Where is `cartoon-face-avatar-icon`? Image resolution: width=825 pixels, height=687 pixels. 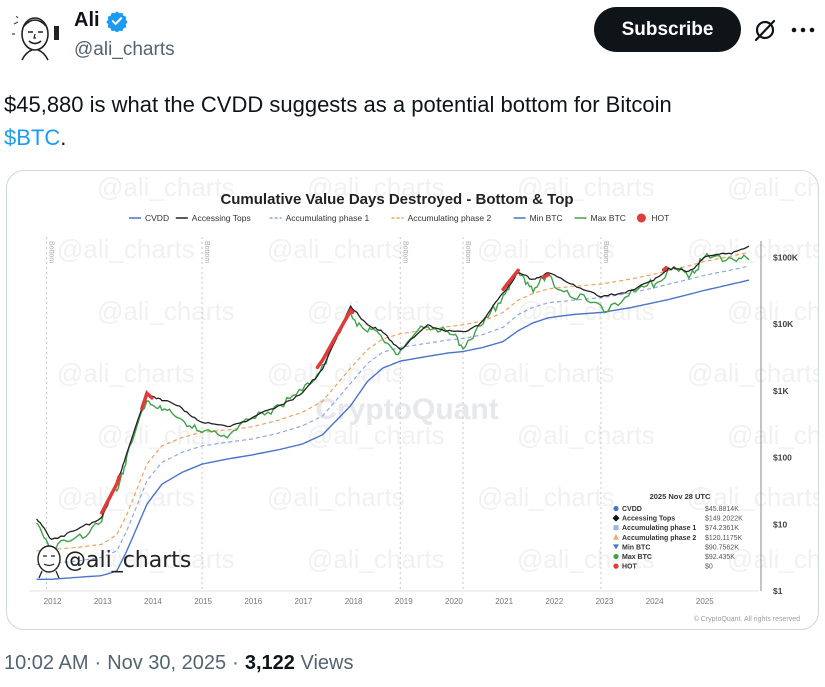 cartoon-face-avatar-icon is located at coordinates (36, 36).